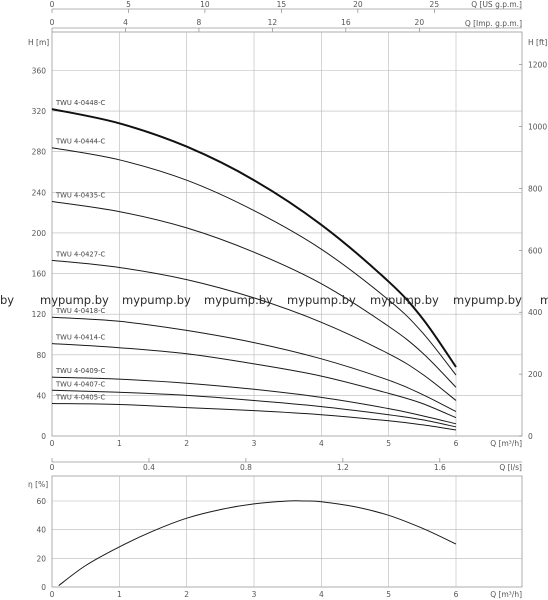 This screenshot has height=600, width=548. I want to click on efficiency-axis-label: η [%], so click(38, 484).